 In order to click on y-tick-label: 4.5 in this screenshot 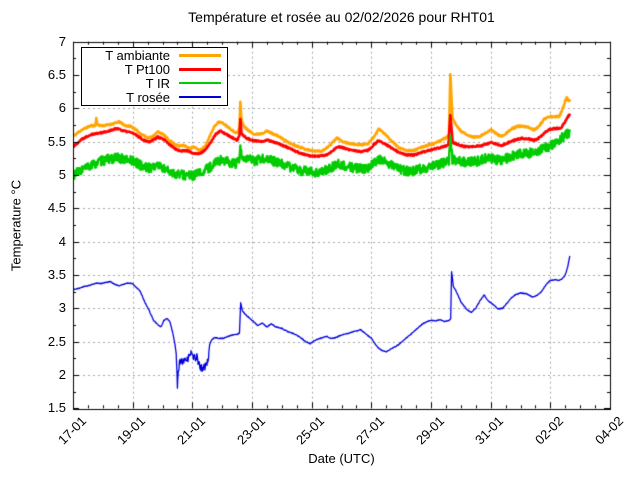, I will do `click(56, 208)`.